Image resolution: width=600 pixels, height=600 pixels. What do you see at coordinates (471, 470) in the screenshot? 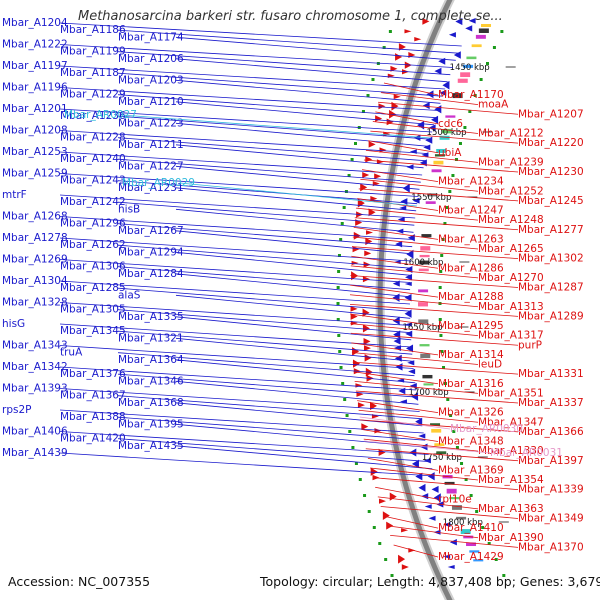
I see `gene-label-reverse: Mbar_A1369` at bounding box center [471, 470].